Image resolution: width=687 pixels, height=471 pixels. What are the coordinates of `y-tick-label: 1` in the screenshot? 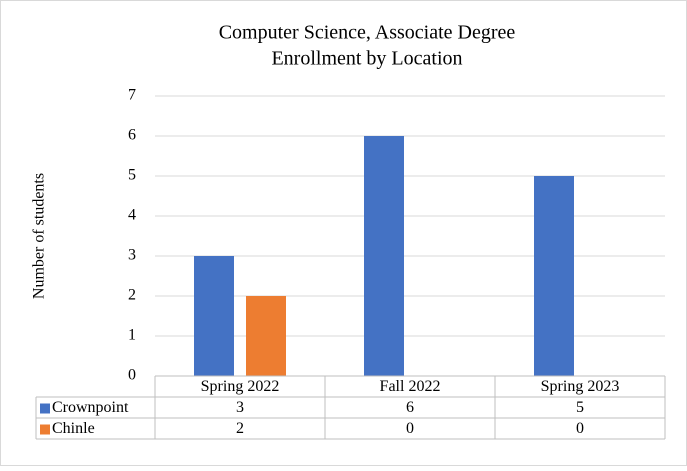 It's located at (132, 335).